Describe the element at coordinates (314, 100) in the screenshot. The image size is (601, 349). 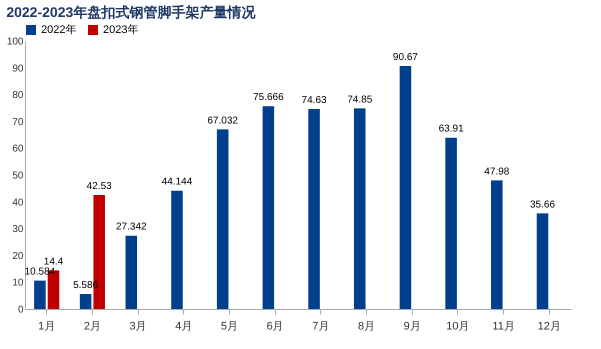
I see `data-label: 74.63` at that location.